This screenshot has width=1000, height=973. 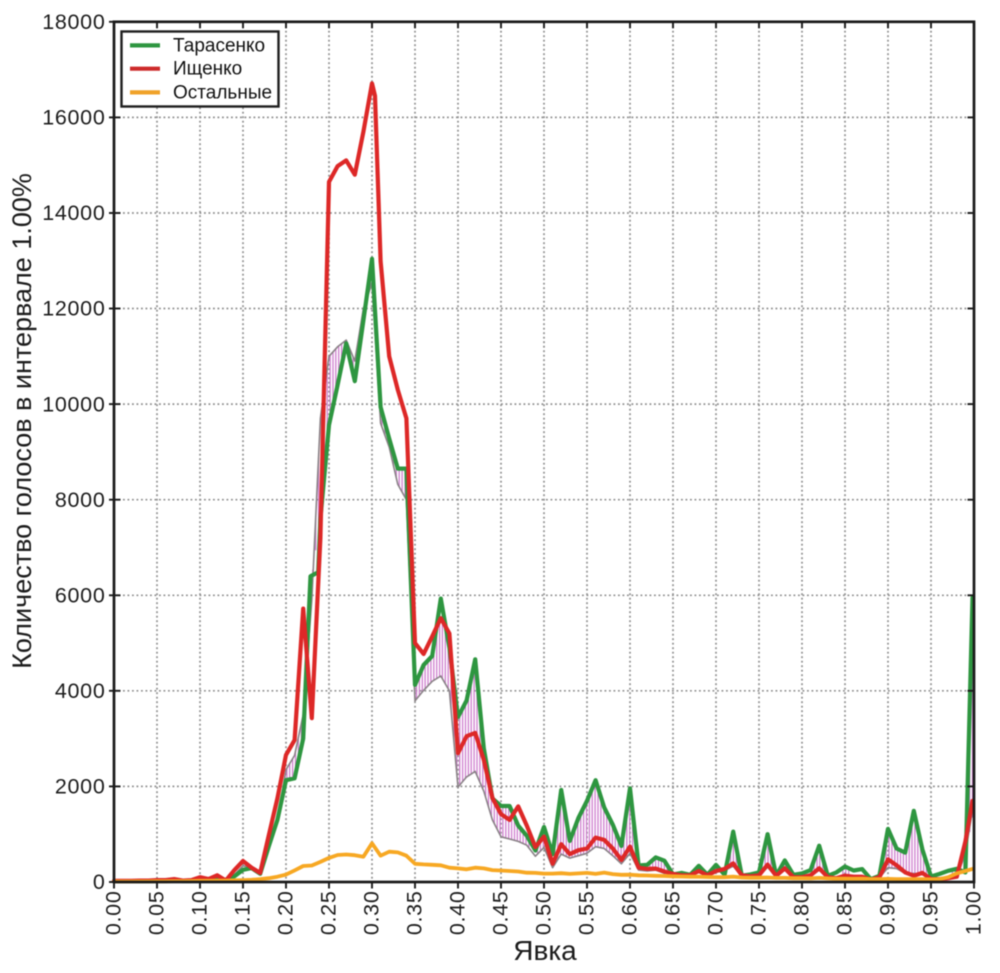 I want to click on svg-text: 4000, so click(x=80, y=691).